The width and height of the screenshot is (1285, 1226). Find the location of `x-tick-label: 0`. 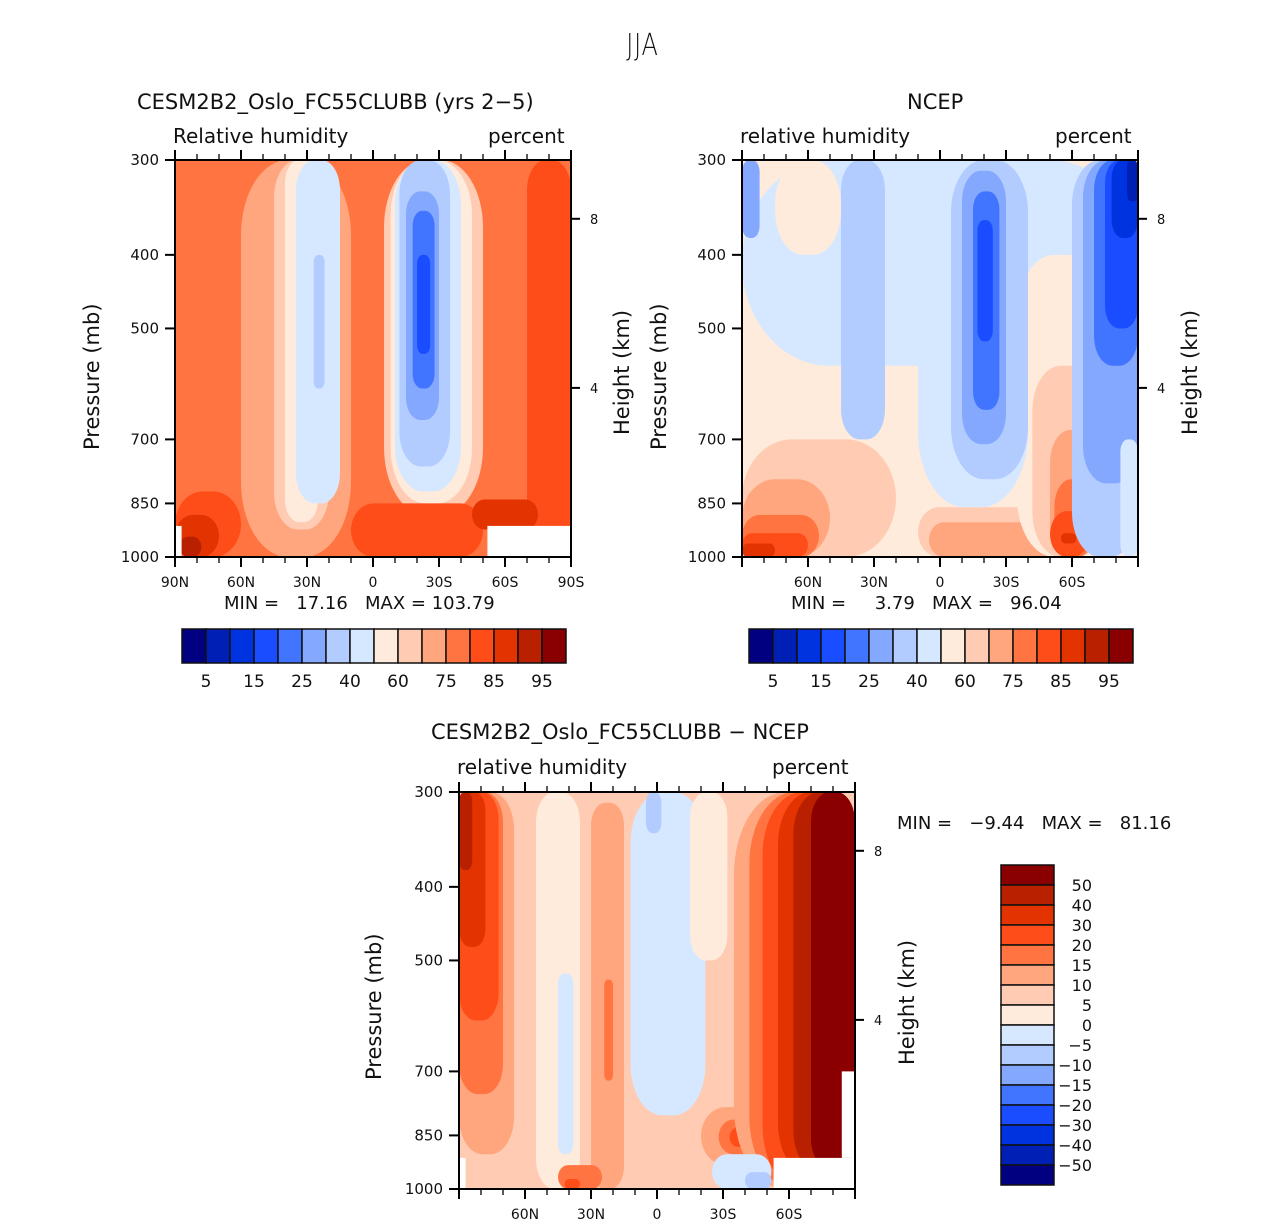

x-tick-label: 0 is located at coordinates (657, 1215).